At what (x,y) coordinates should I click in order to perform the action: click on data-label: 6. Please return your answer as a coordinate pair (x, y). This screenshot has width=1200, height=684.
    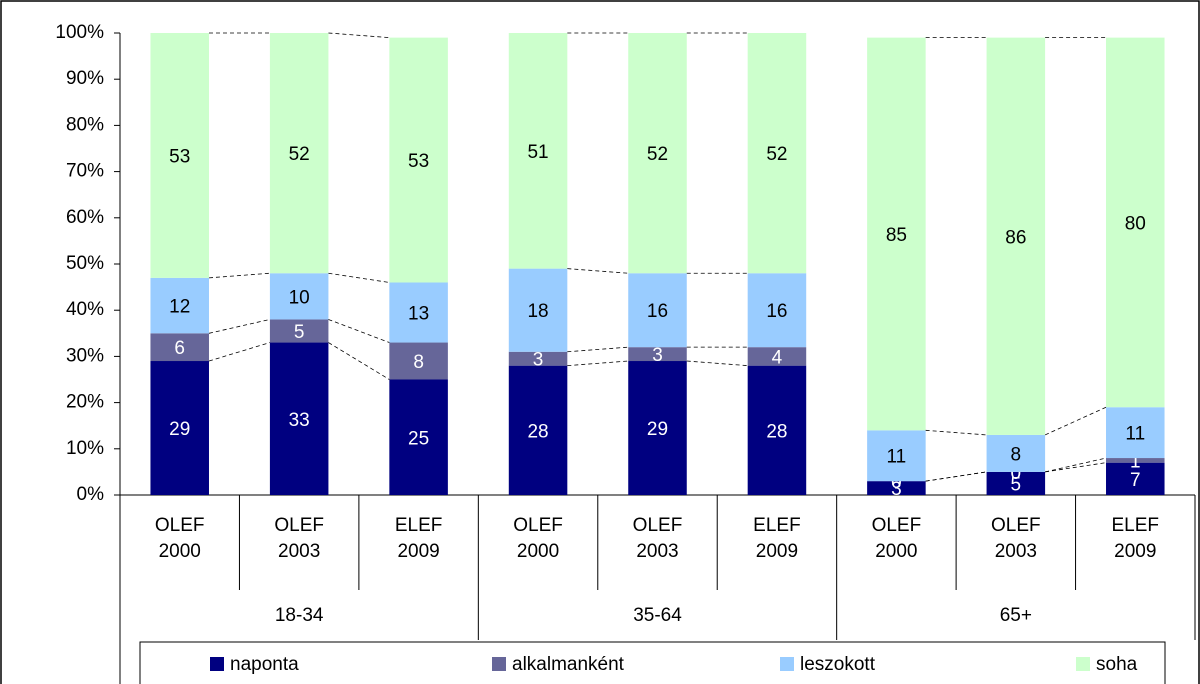
    Looking at the image, I should click on (179, 348).